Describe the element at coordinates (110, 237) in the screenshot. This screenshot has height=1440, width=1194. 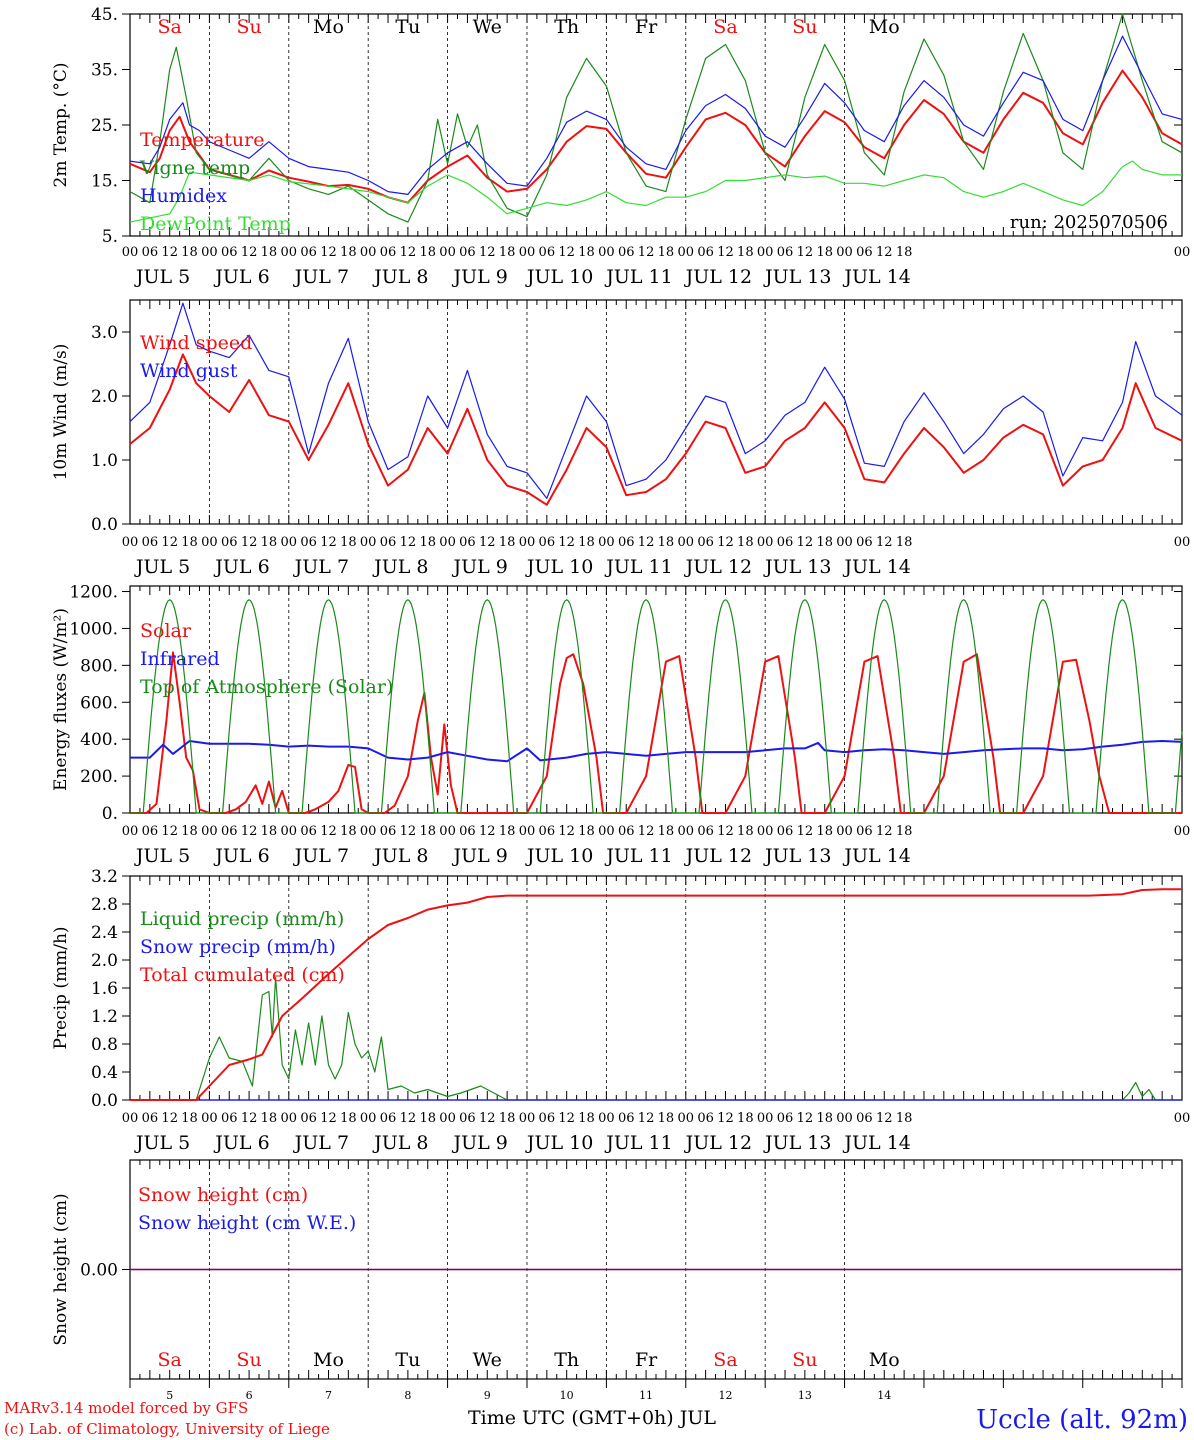
I see `y-tick-label: 5.` at that location.